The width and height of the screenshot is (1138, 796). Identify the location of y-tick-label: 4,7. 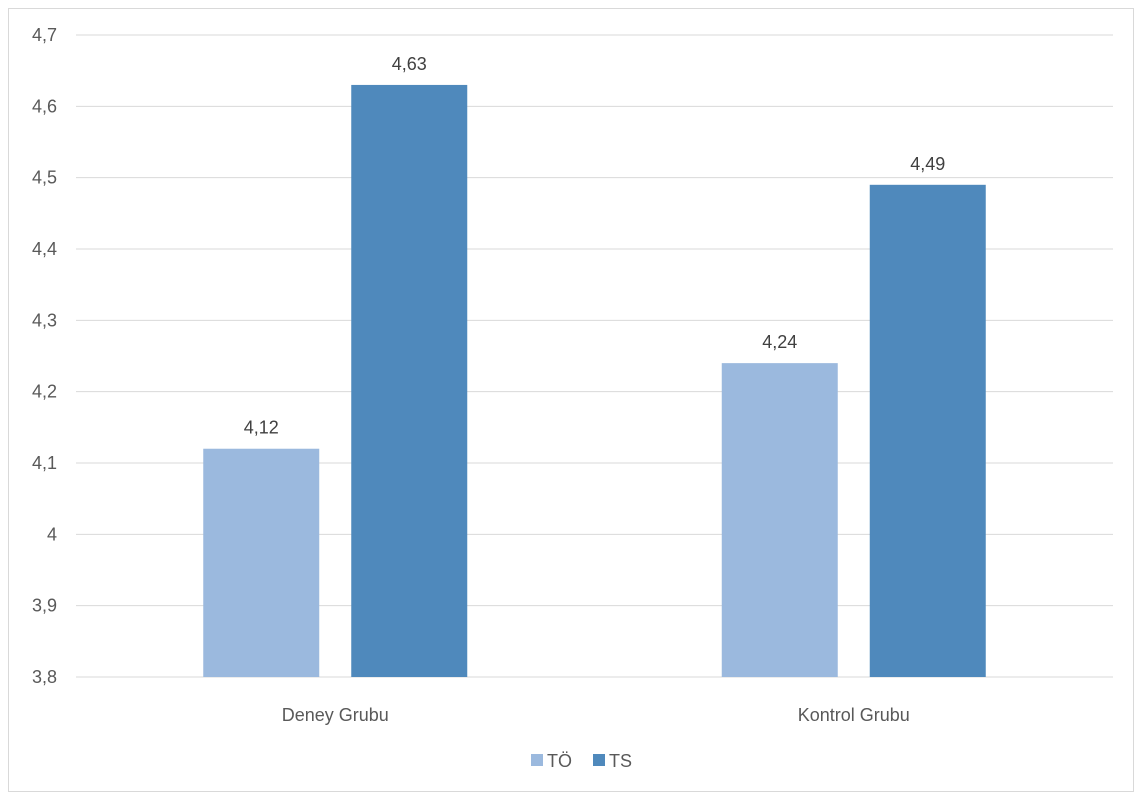
(44, 35).